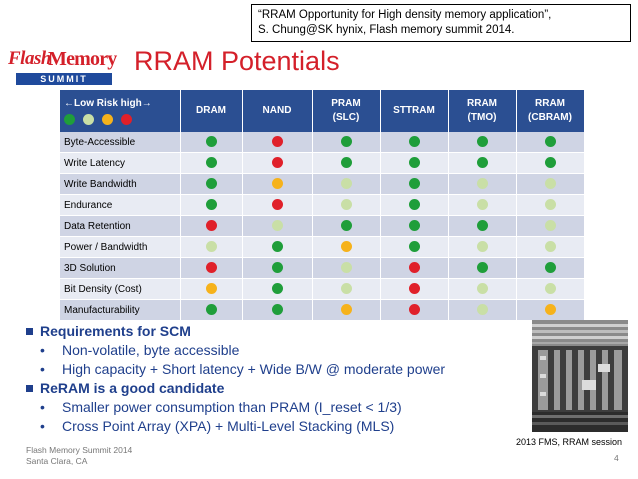  What do you see at coordinates (79, 456) in the screenshot?
I see `footer: Flash Memory Summit 2014 Santa Clara, CA` at bounding box center [79, 456].